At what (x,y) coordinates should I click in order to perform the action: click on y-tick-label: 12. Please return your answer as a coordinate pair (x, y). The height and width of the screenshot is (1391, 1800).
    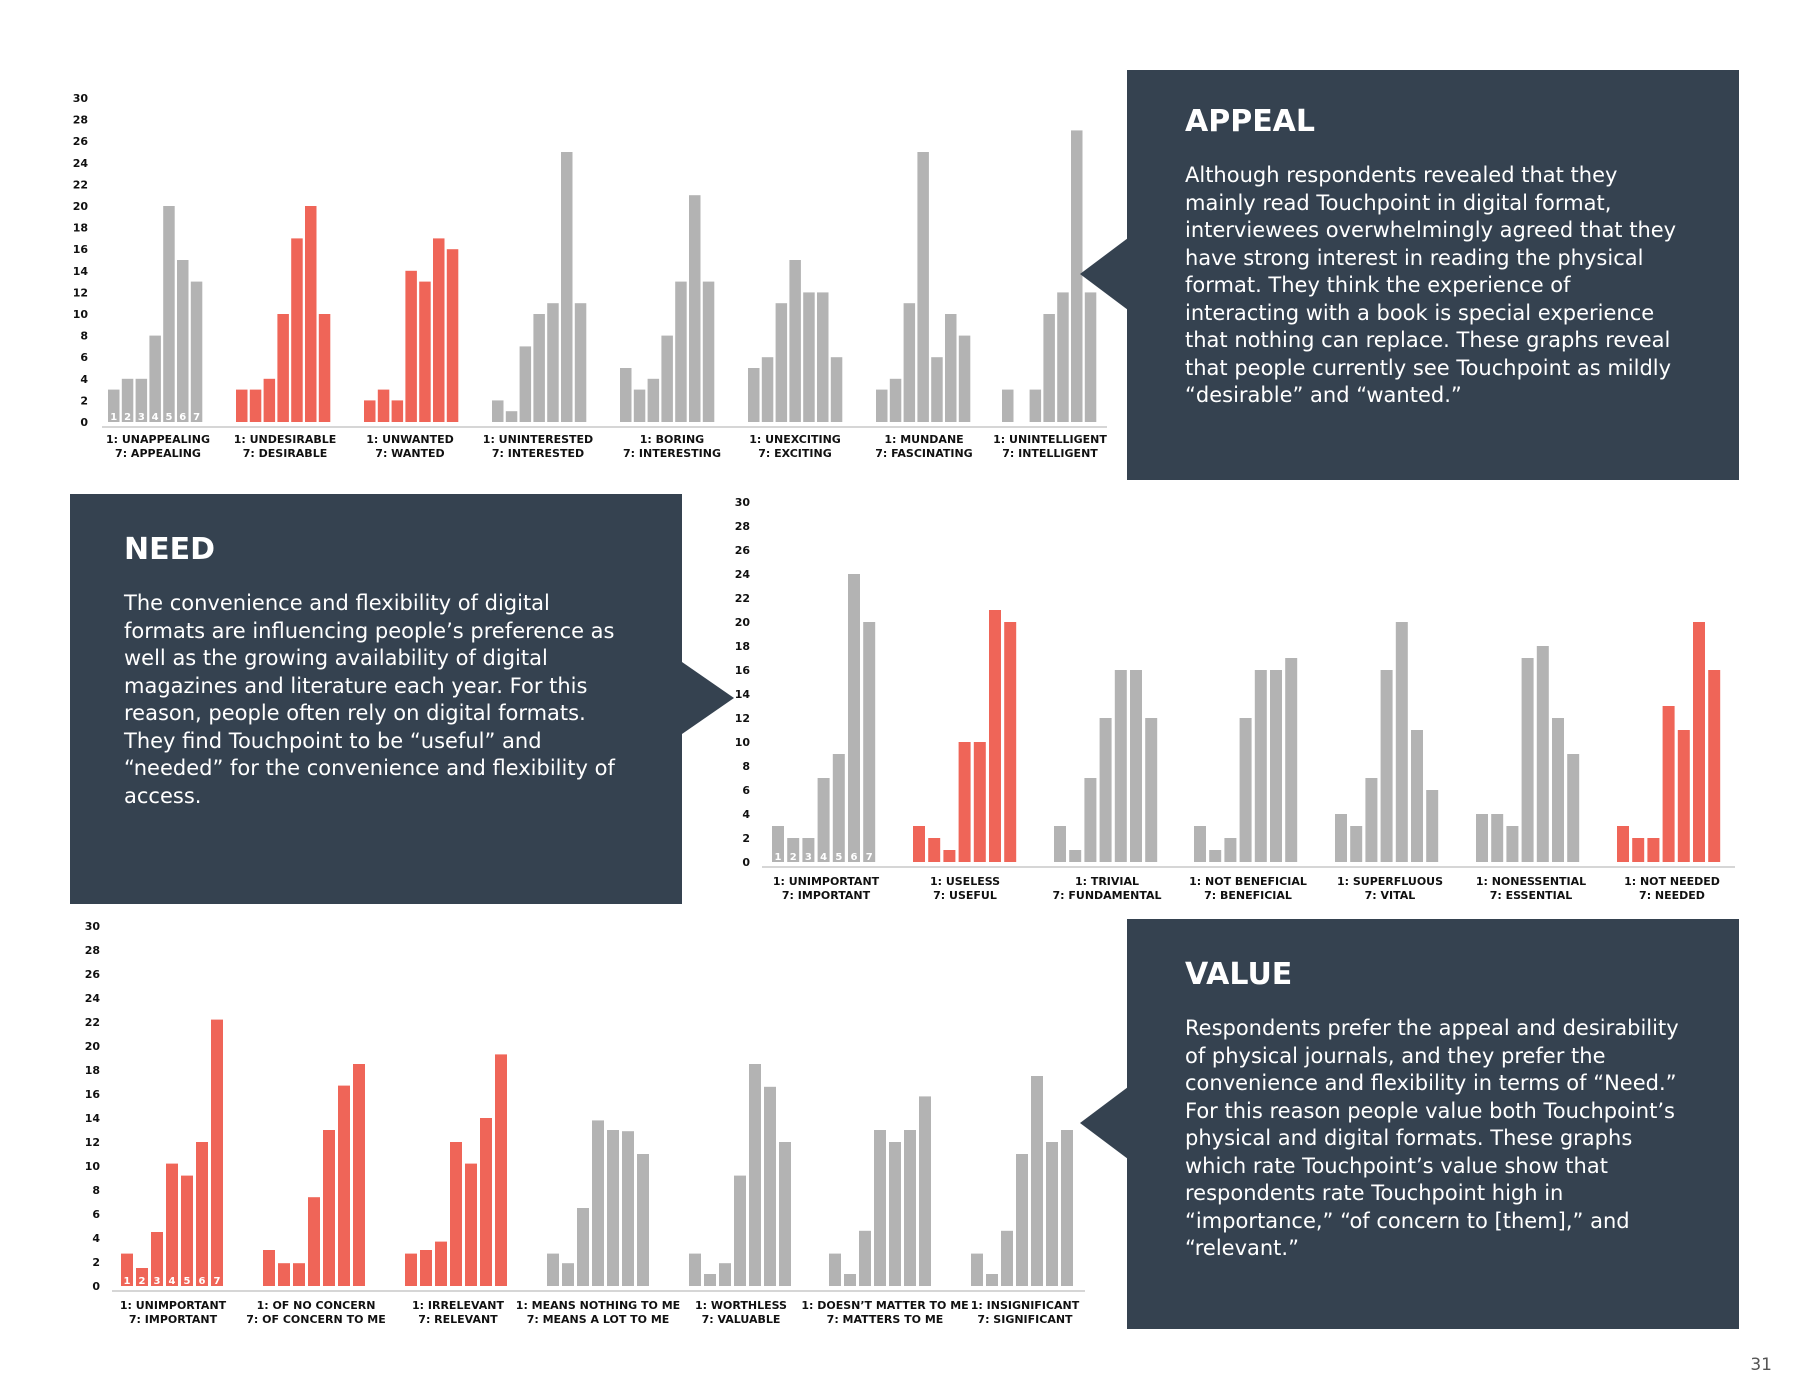
    Looking at the image, I should click on (92, 1142).